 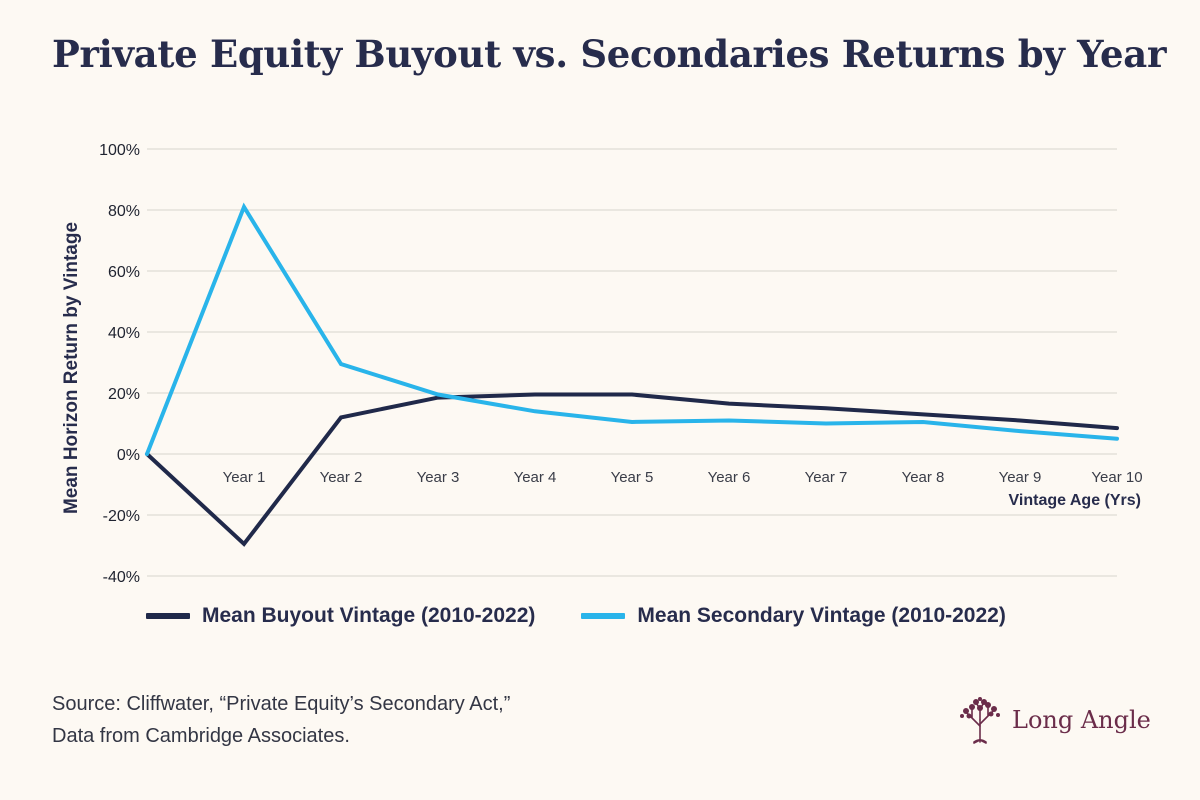 I want to click on y-tick-label: 20%, so click(x=124, y=394).